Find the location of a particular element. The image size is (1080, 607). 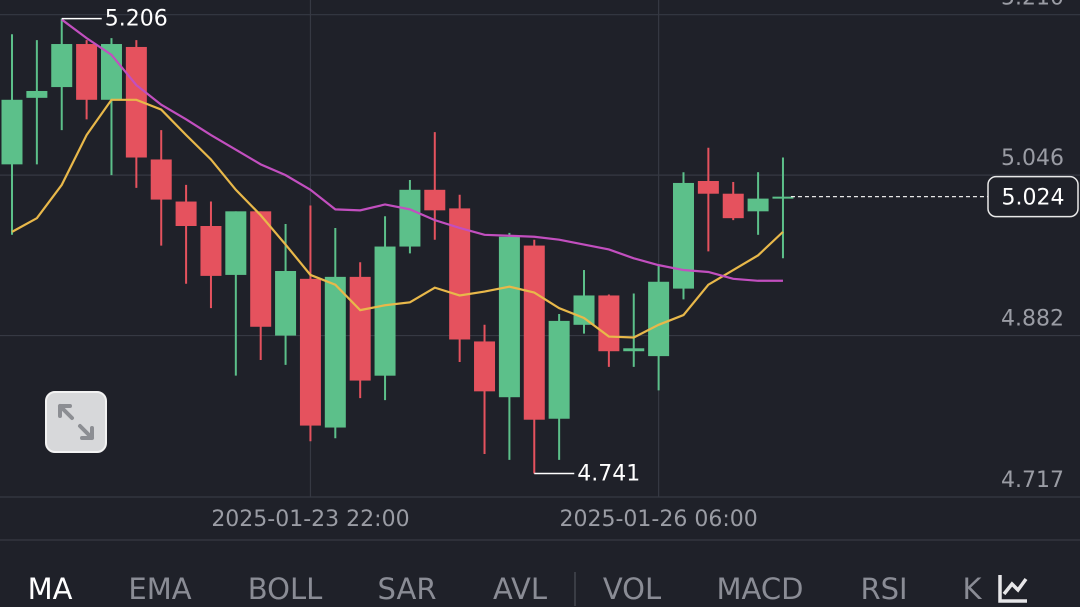

chart-settings-icon is located at coordinates (1013, 589).